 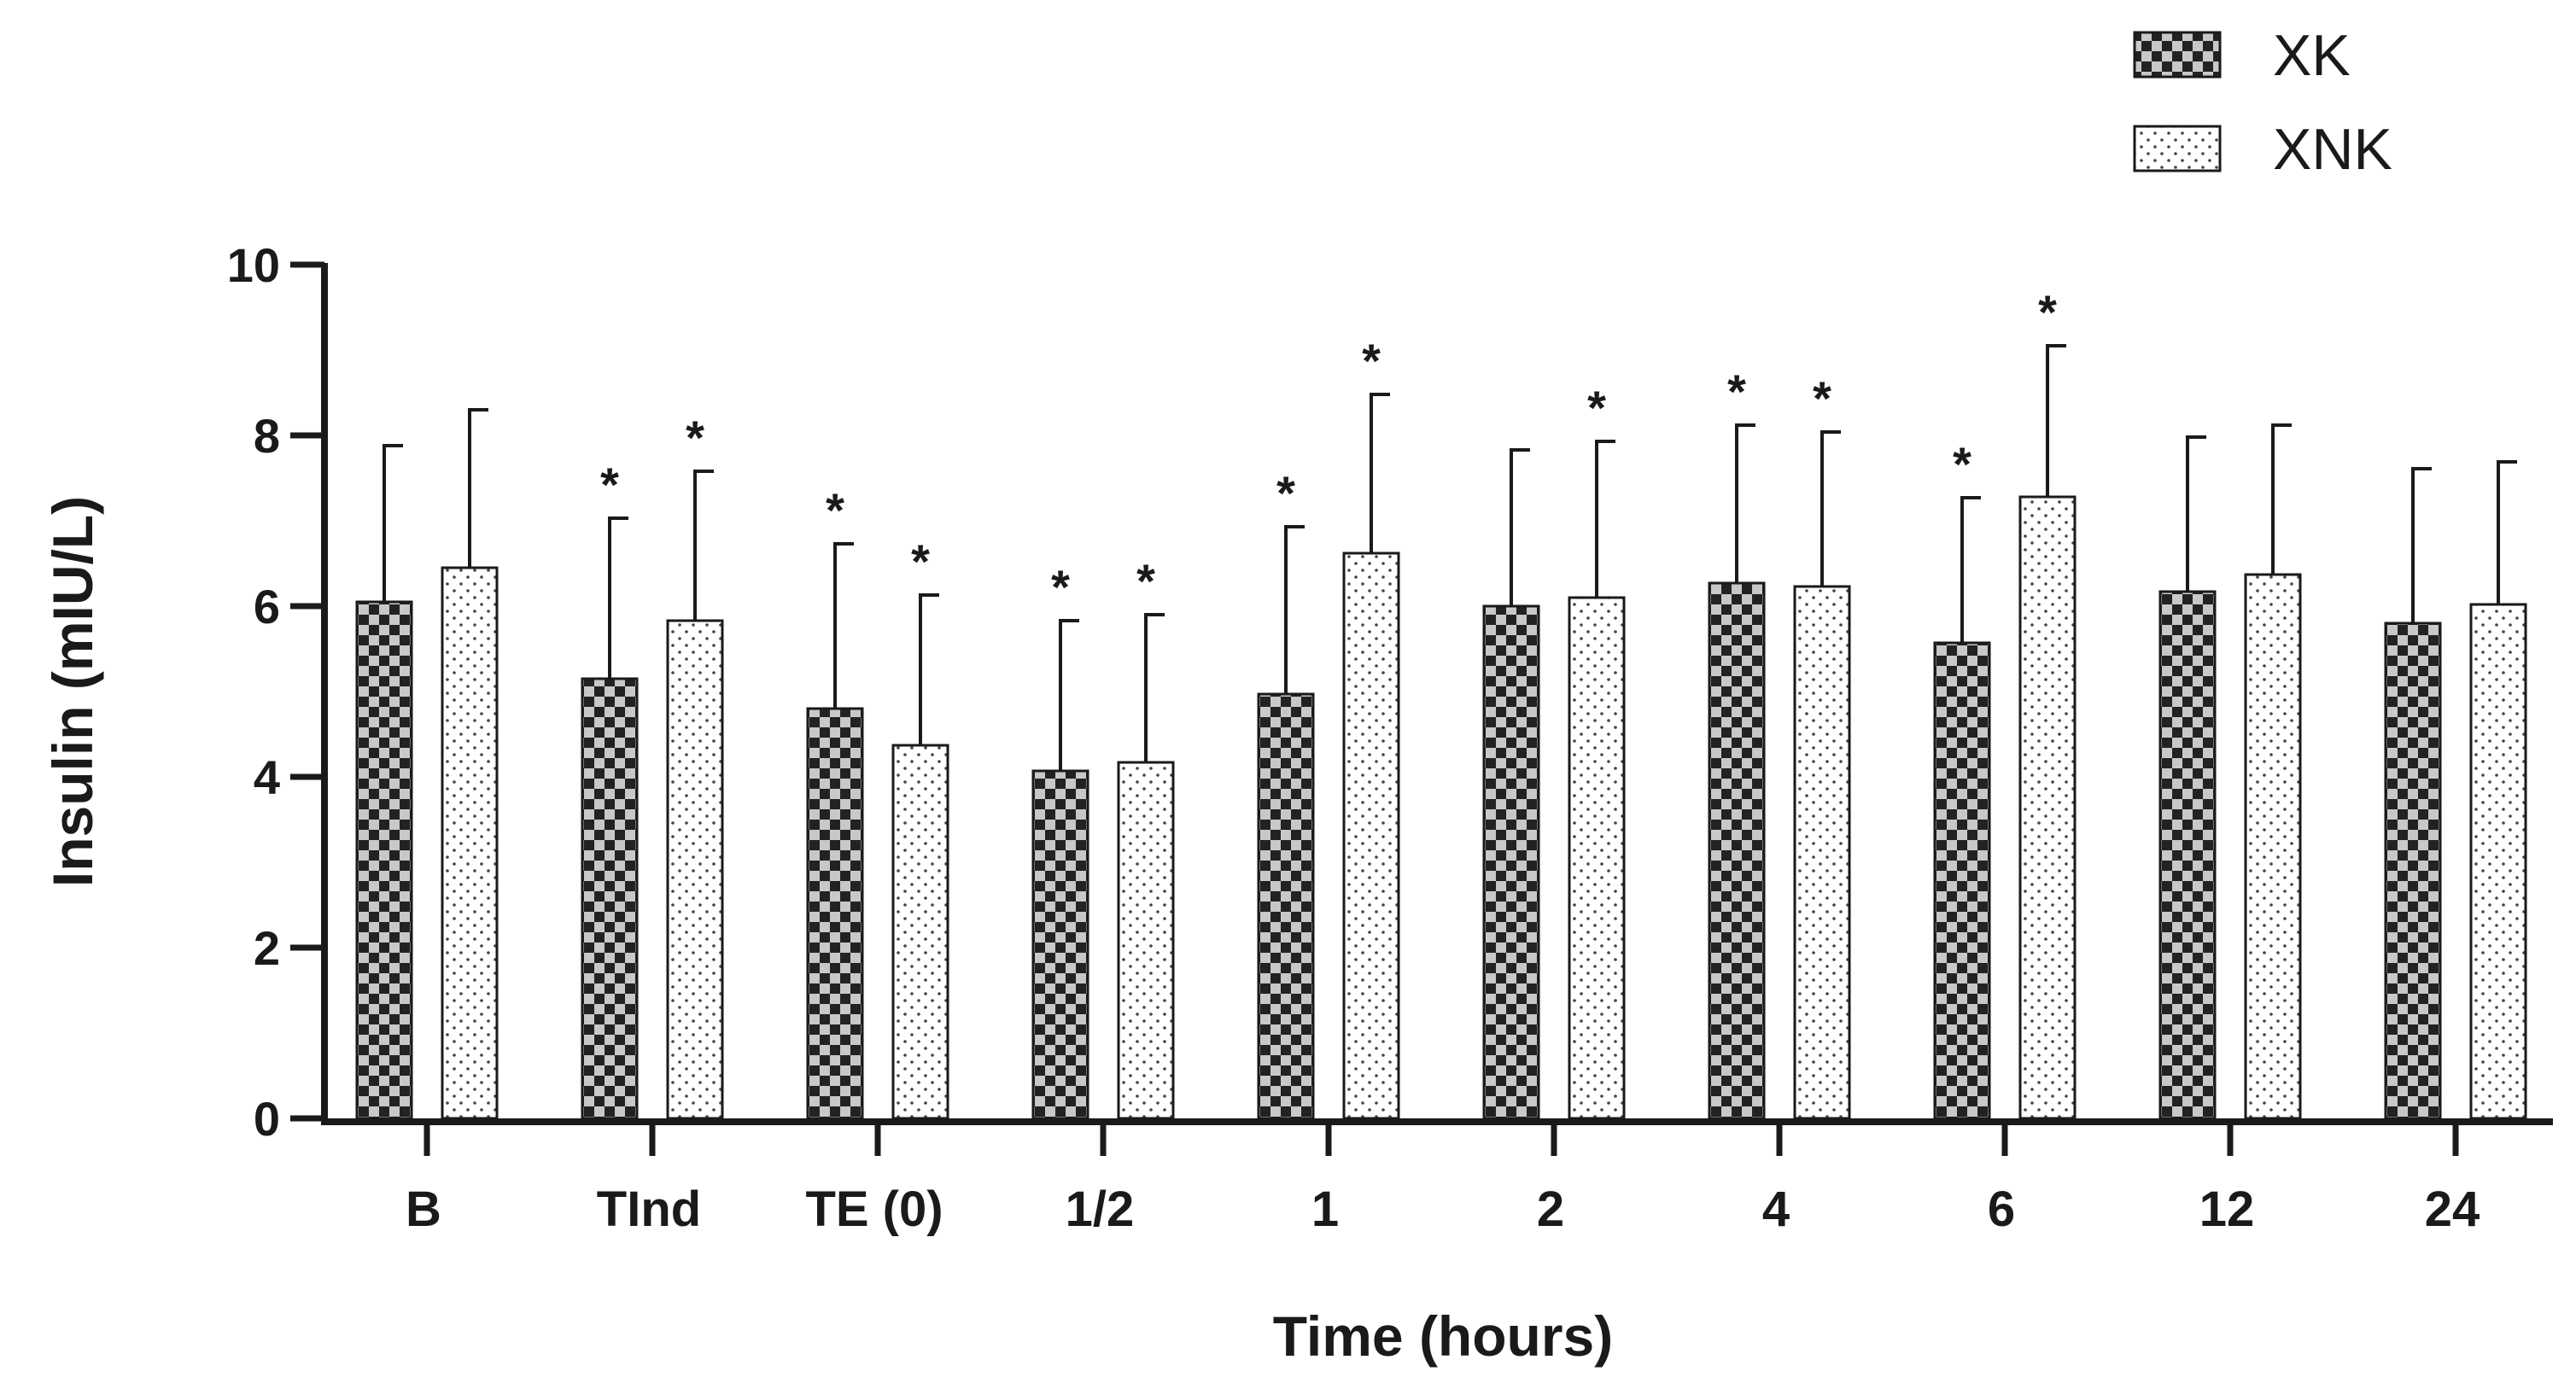 What do you see at coordinates (1443, 1336) in the screenshot?
I see `x-axis-title: Time (hours)` at bounding box center [1443, 1336].